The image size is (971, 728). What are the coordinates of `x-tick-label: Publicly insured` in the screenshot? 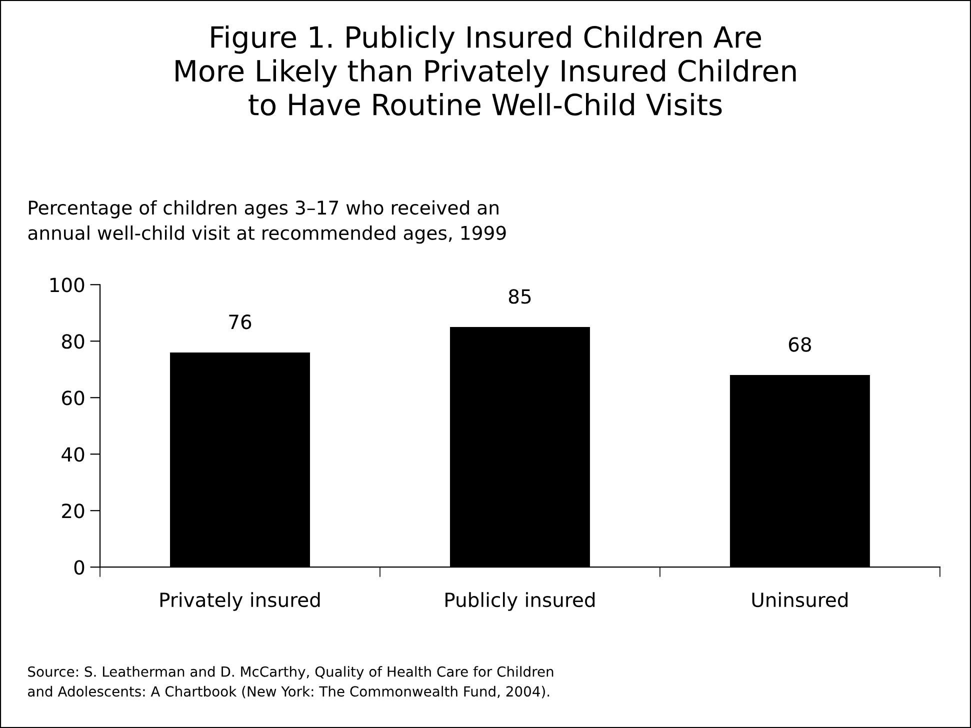 It's located at (520, 601).